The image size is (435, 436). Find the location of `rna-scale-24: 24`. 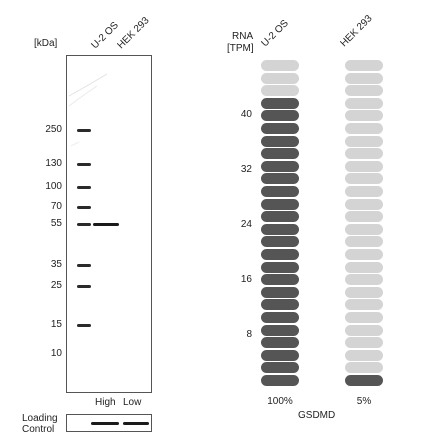

rna-scale-24: 24 is located at coordinates (246, 224).